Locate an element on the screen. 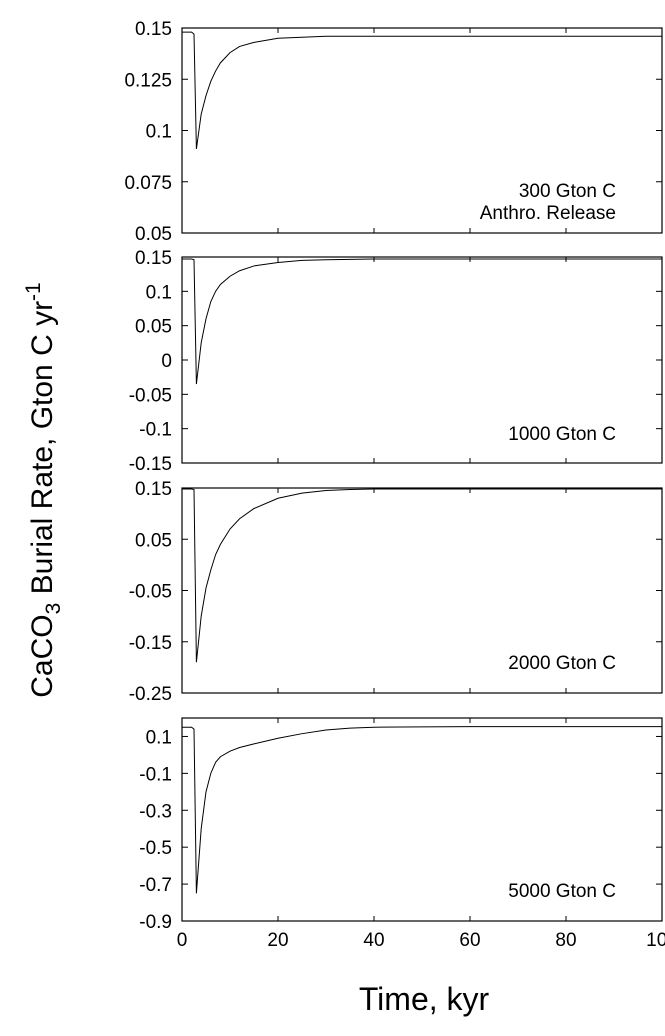 Image resolution: width=665 pixels, height=1036 pixels. x-tick-label: 60 is located at coordinates (469, 940).